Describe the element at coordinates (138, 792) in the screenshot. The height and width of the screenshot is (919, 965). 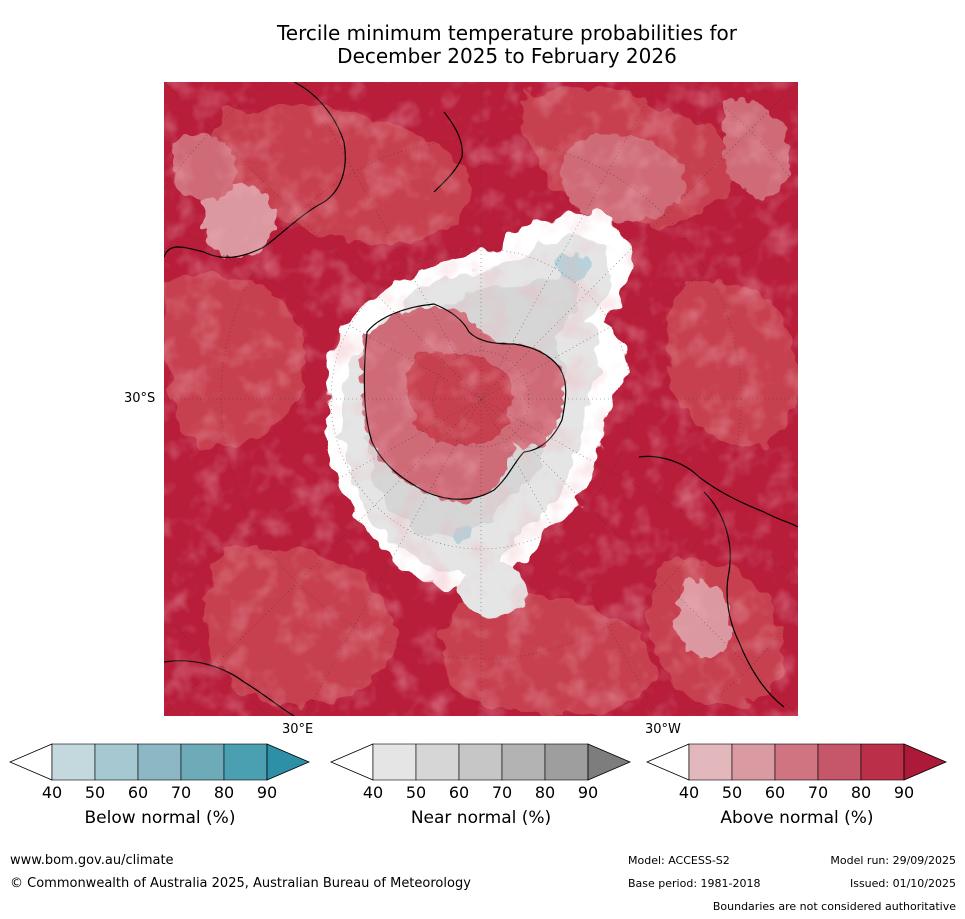
I see `colorbar-below-tick: 60` at that location.